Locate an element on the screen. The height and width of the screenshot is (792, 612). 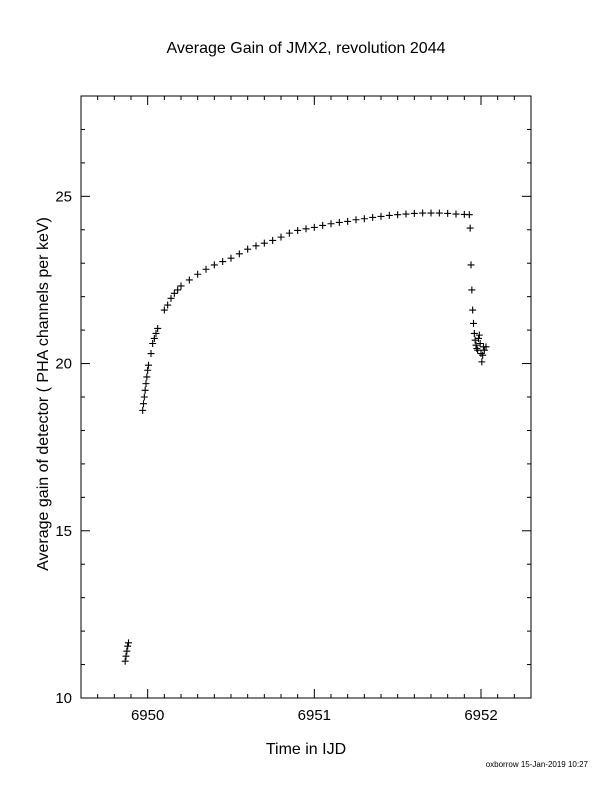
footer-timestamp: oxborrow 15-Jan-2019 10:27 is located at coordinates (537, 764).